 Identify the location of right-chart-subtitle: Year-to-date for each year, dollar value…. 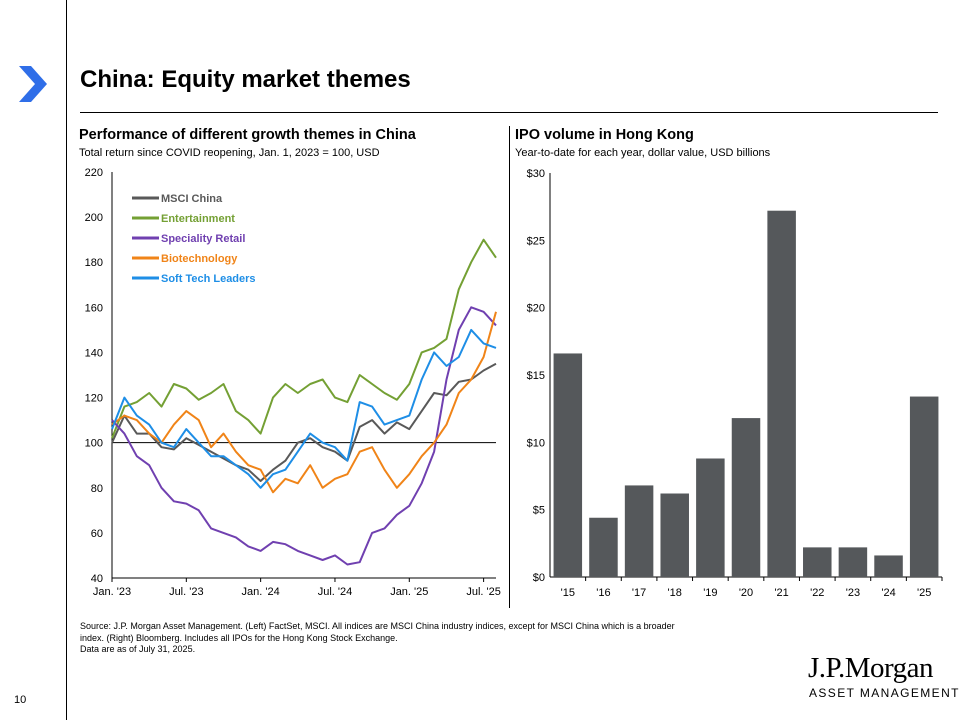
(643, 153).